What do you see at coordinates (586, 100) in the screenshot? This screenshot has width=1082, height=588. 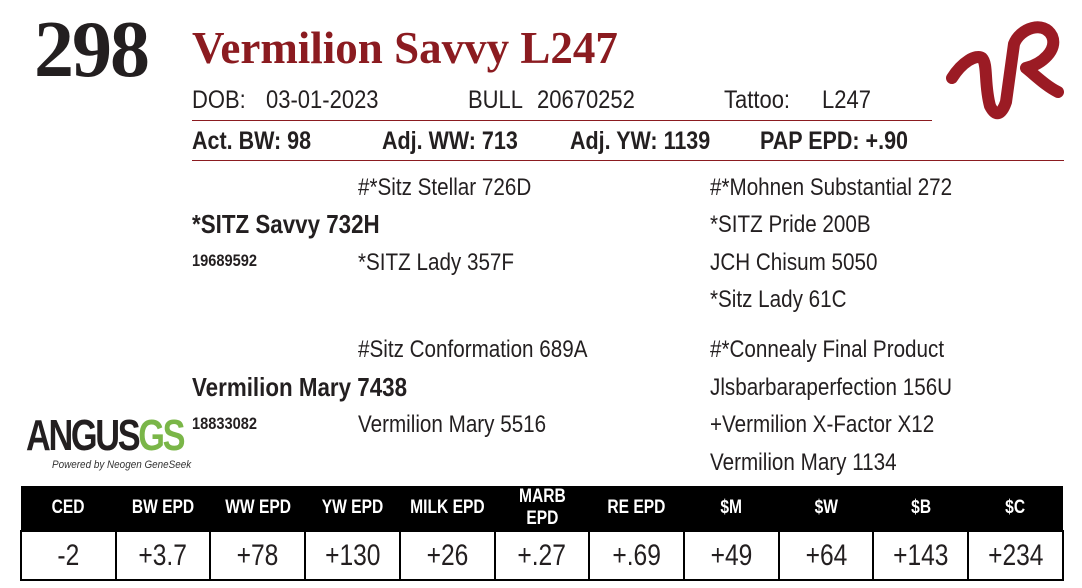 I see `registration-number: 20670252` at bounding box center [586, 100].